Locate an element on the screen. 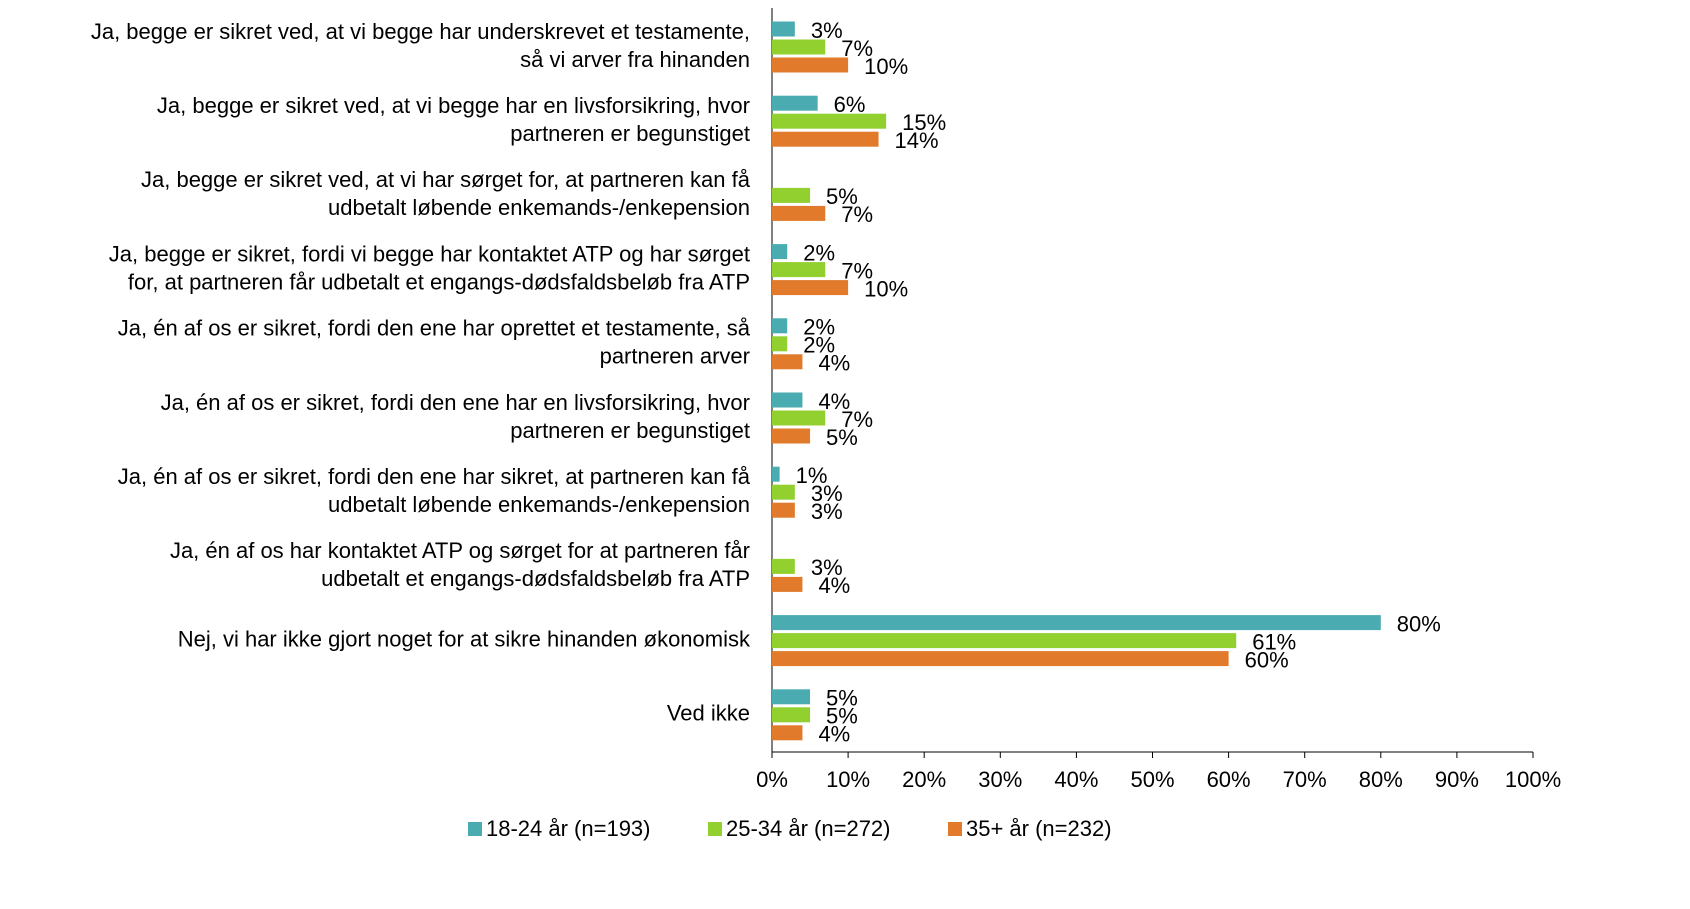  data-label: 1% is located at coordinates (812, 475).